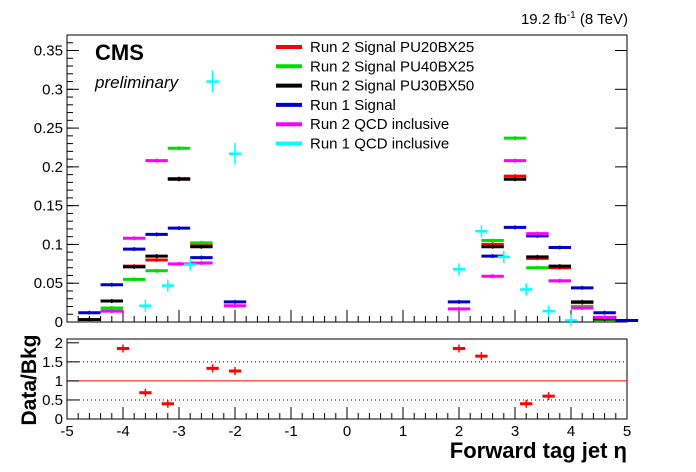  What do you see at coordinates (538, 450) in the screenshot?
I see `x-axis-title: Forward tag jet η` at bounding box center [538, 450].